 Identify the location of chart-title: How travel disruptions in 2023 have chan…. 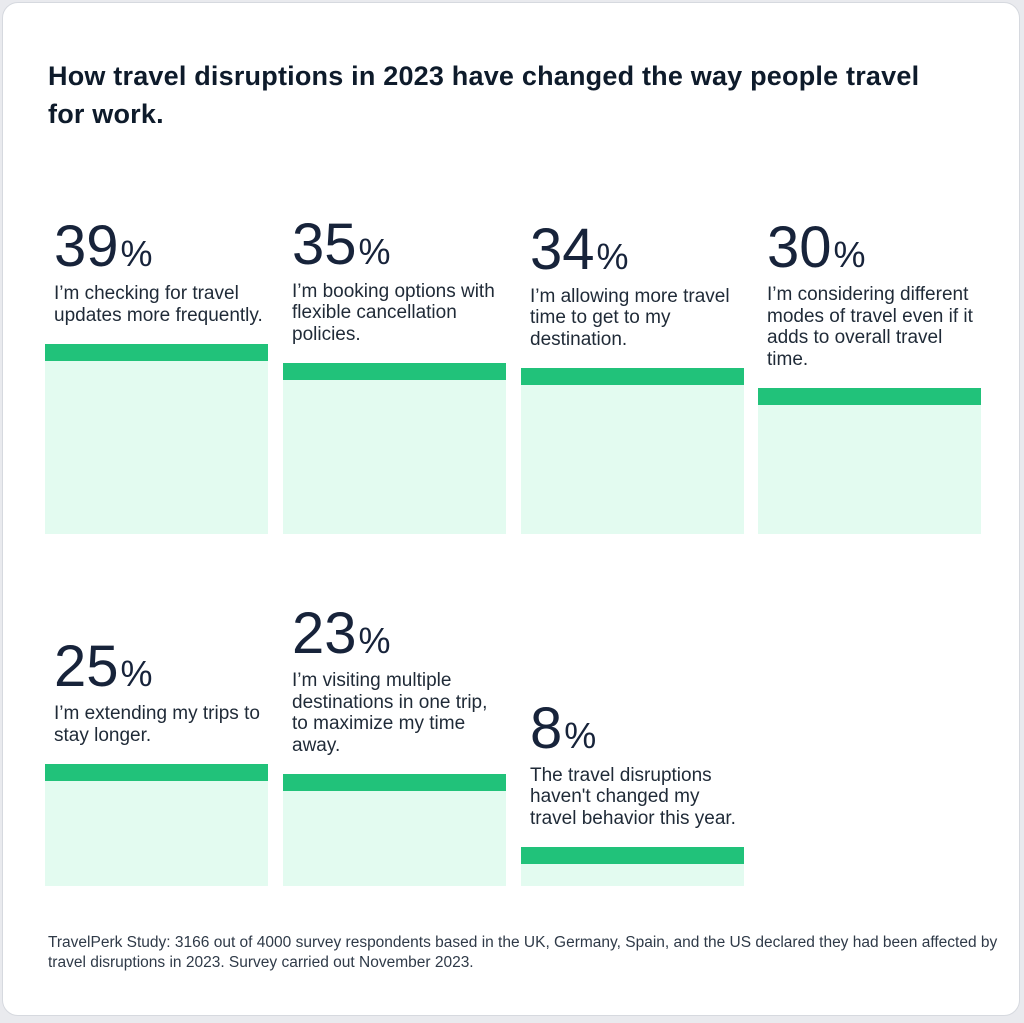
(484, 95).